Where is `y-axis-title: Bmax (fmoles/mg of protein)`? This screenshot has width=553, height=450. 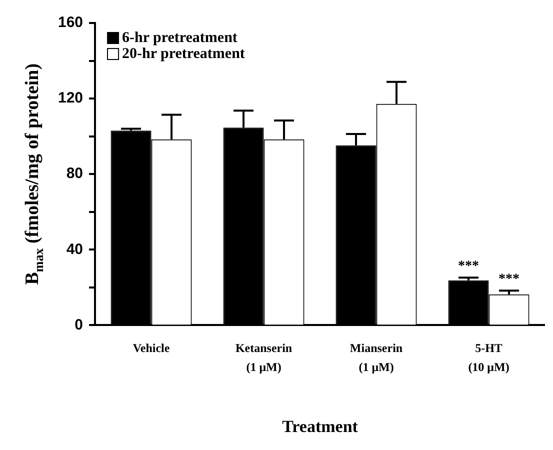
y-axis-title: Bmax (fmoles/mg of protein) is located at coordinates (34, 174).